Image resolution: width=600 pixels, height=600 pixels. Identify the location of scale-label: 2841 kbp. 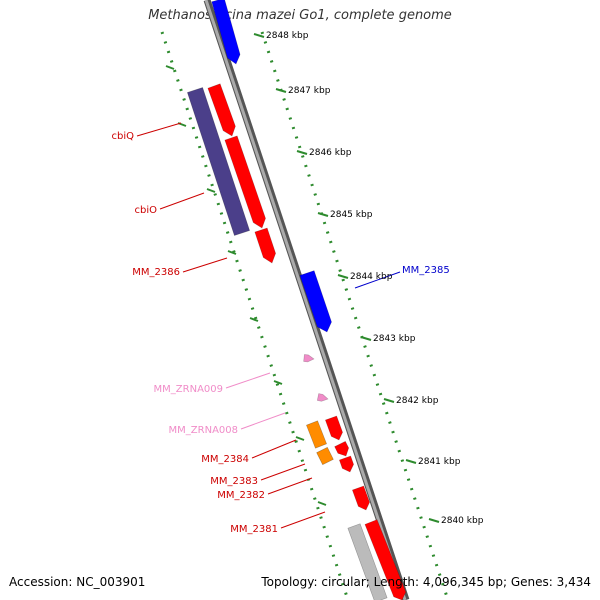
(439, 462).